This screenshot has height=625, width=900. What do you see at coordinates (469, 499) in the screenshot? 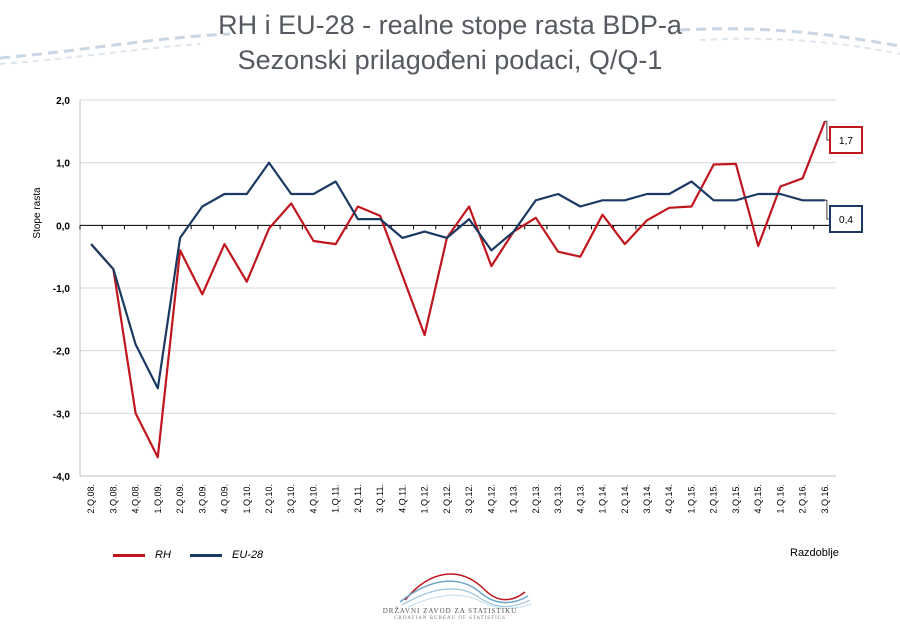
I see `x-tick-label: 3.Q.12.` at bounding box center [469, 499].